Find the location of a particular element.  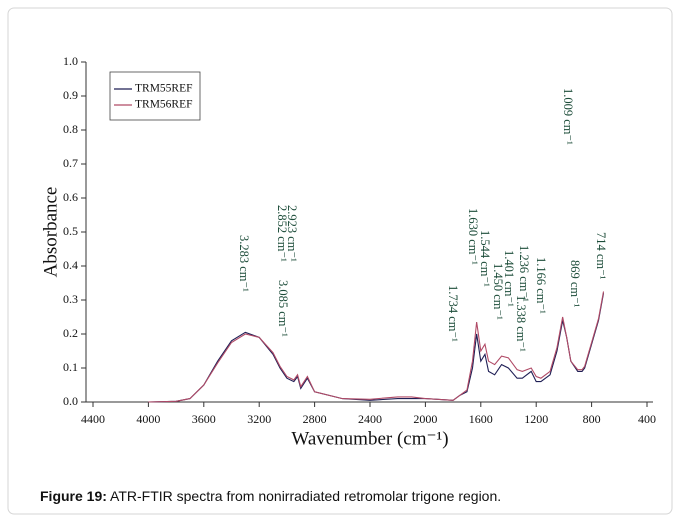

legend-box is located at coordinates (155, 96).